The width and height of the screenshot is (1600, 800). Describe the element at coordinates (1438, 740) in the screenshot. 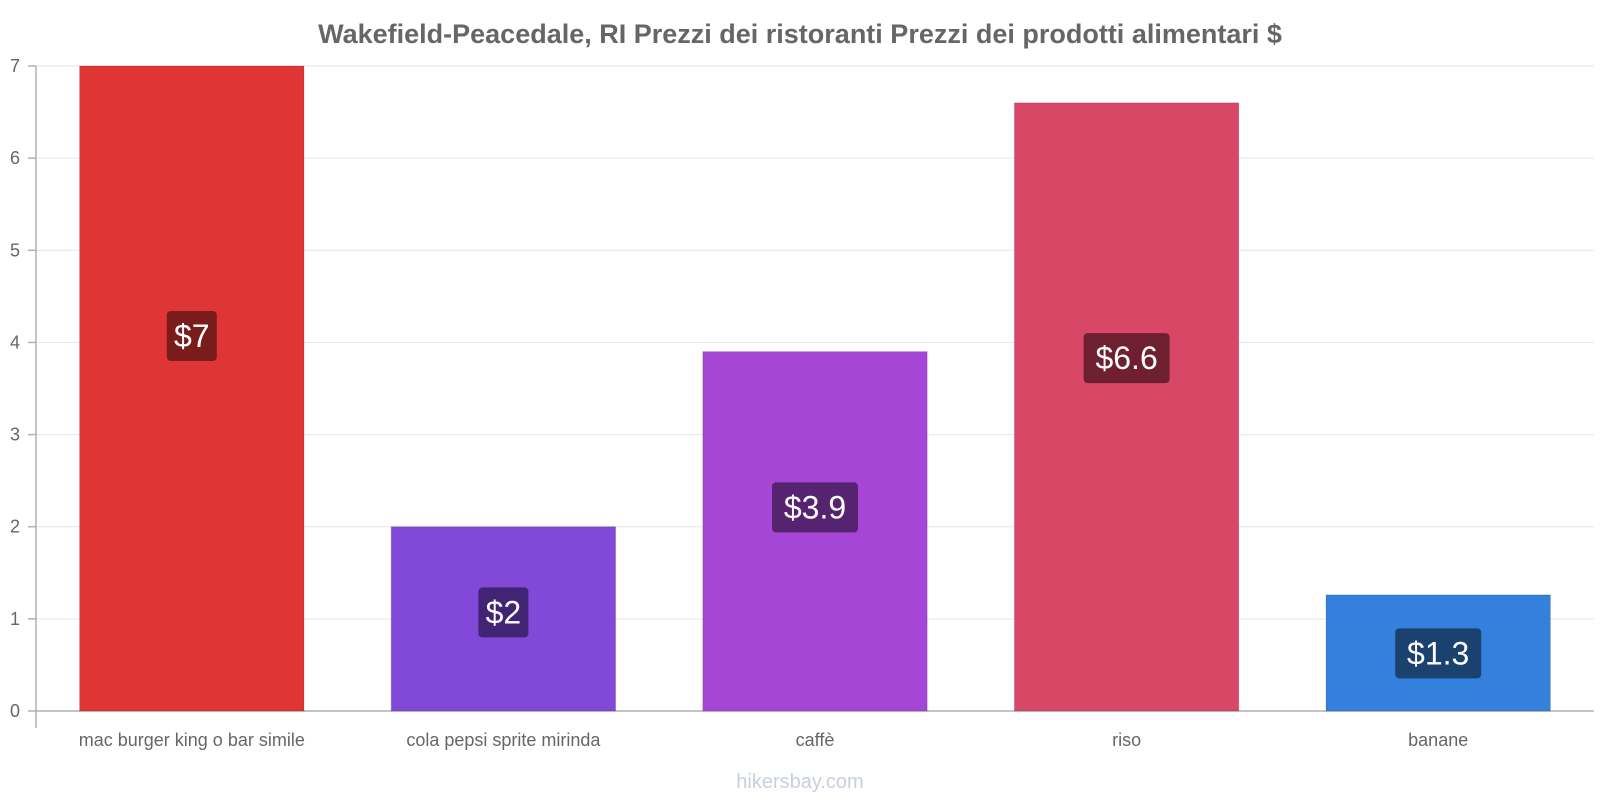

I see `category-label-5: banane` at that location.